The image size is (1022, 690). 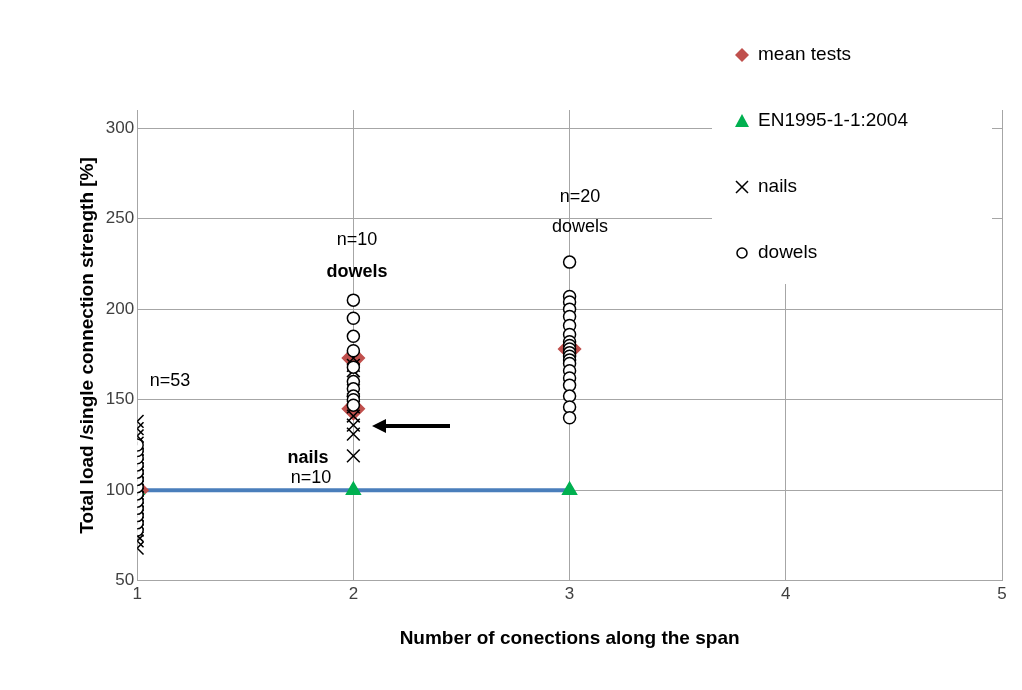 I want to click on legend-label: mean tests, so click(x=804, y=54).